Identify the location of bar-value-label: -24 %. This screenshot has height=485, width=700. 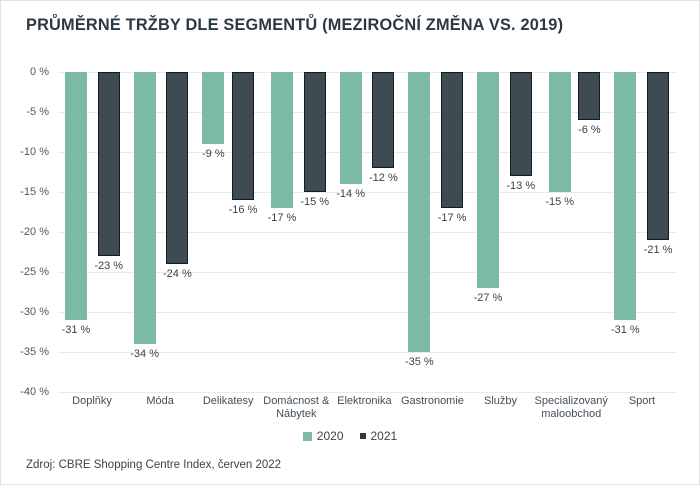
(177, 274).